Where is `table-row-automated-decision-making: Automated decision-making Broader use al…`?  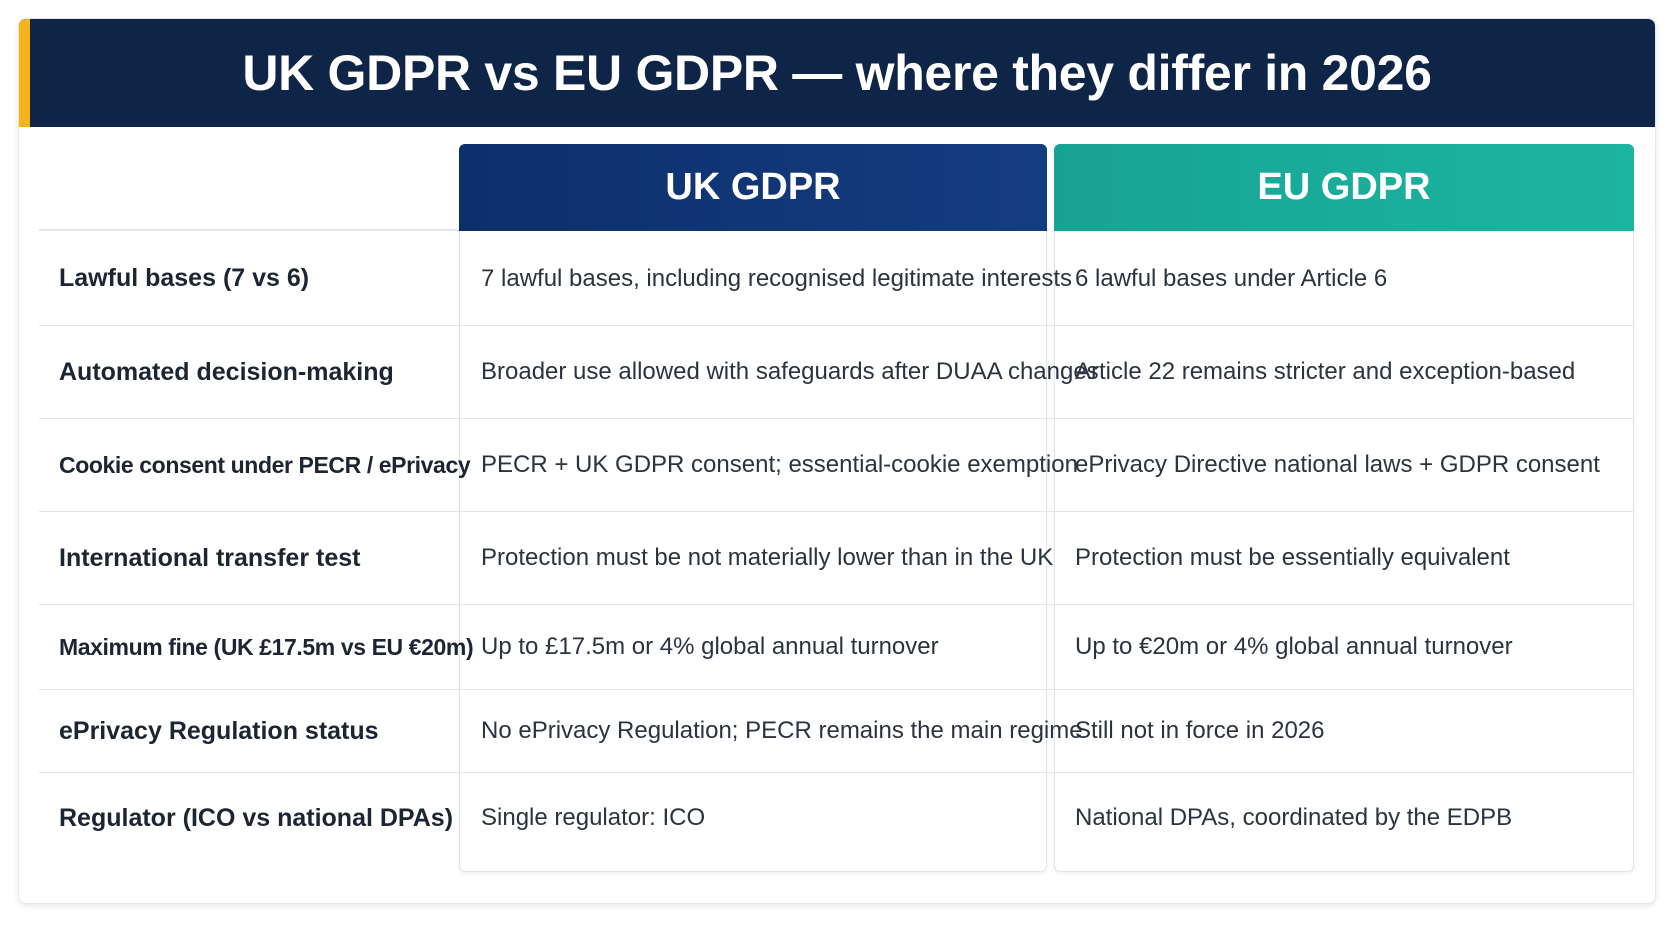 table-row-automated-decision-making: Automated decision-making Broader use al… is located at coordinates (836, 372).